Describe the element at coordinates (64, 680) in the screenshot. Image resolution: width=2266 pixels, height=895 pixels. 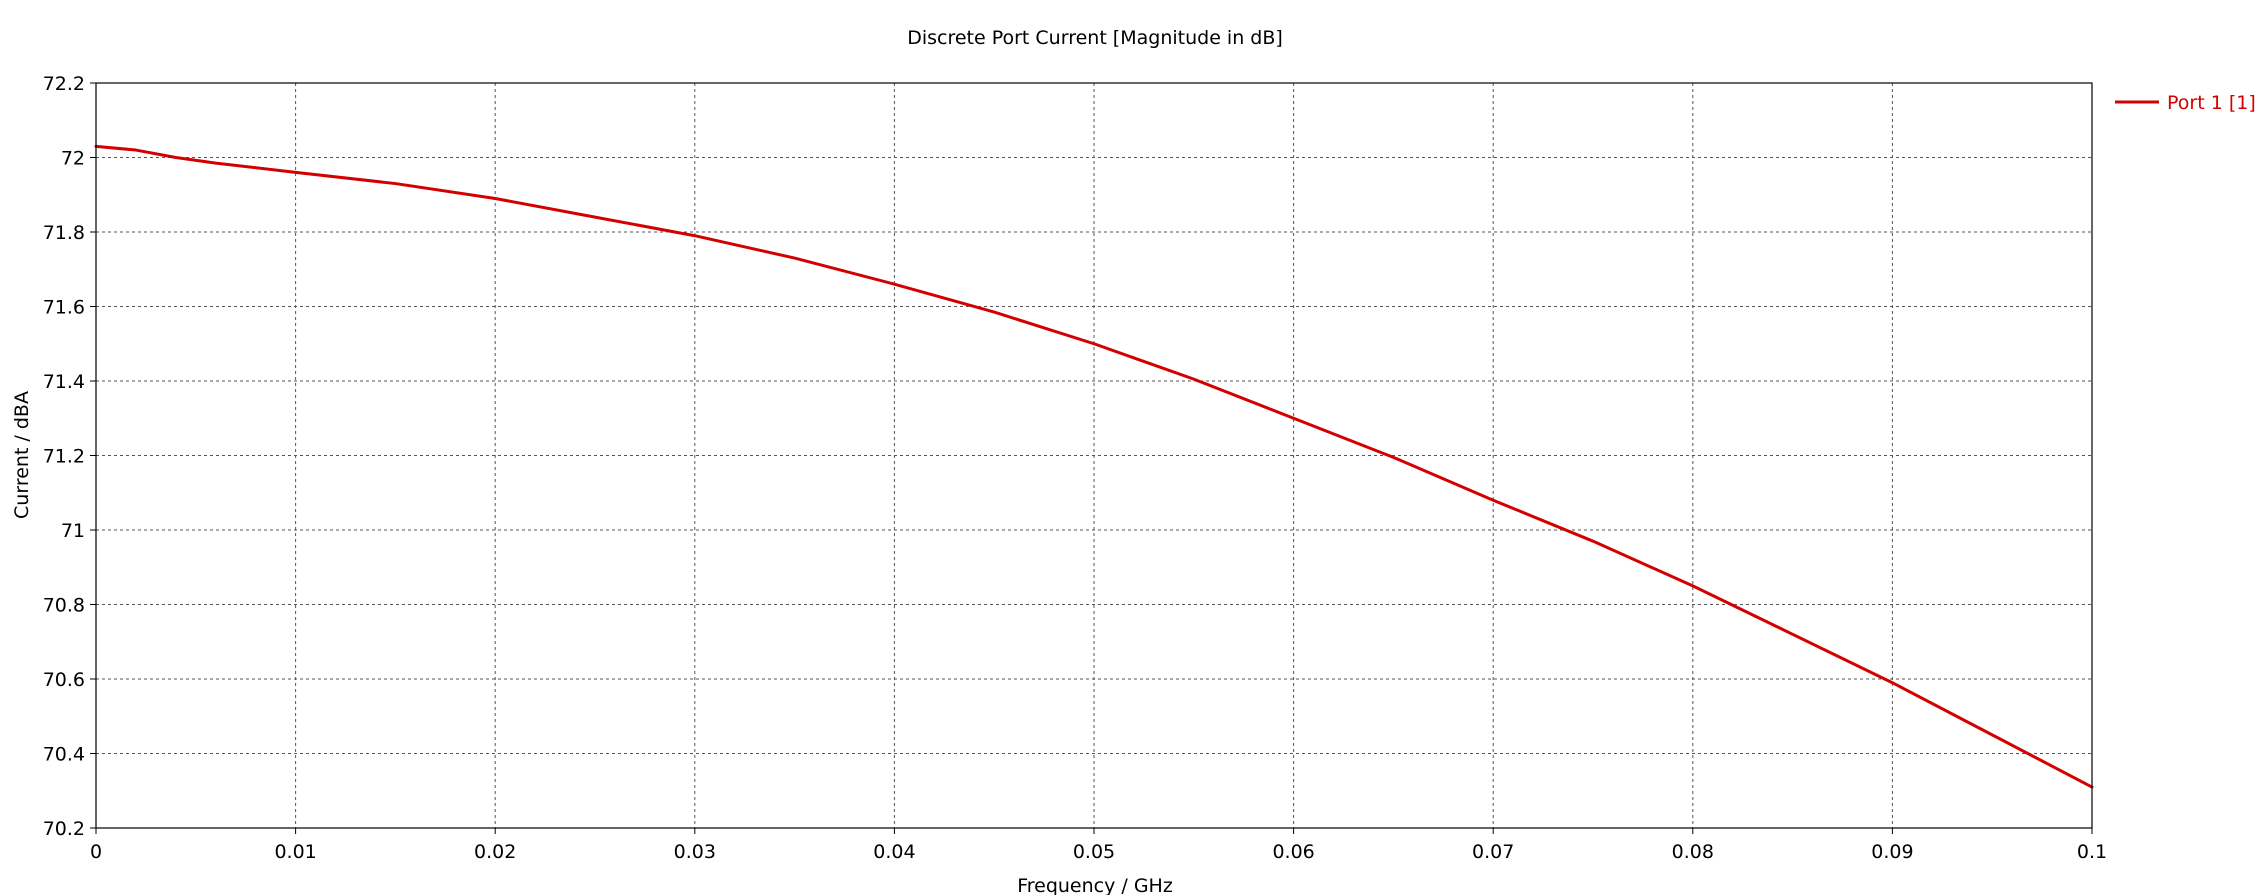
I see `y-tick-label: 70.6` at that location.